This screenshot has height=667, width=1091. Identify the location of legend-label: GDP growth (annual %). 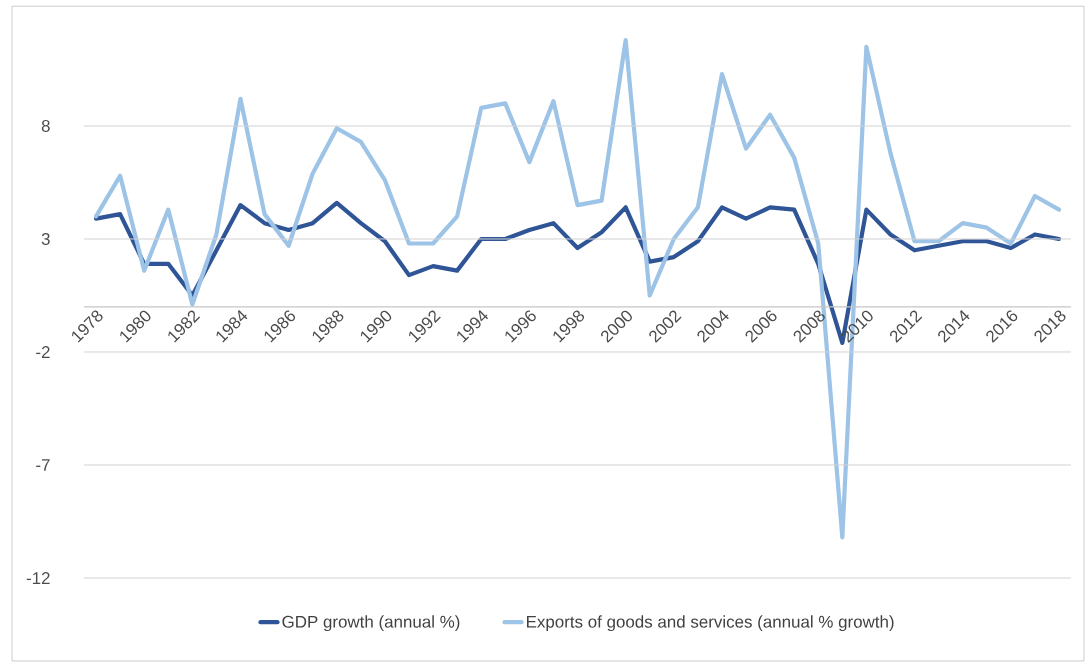
(371, 623).